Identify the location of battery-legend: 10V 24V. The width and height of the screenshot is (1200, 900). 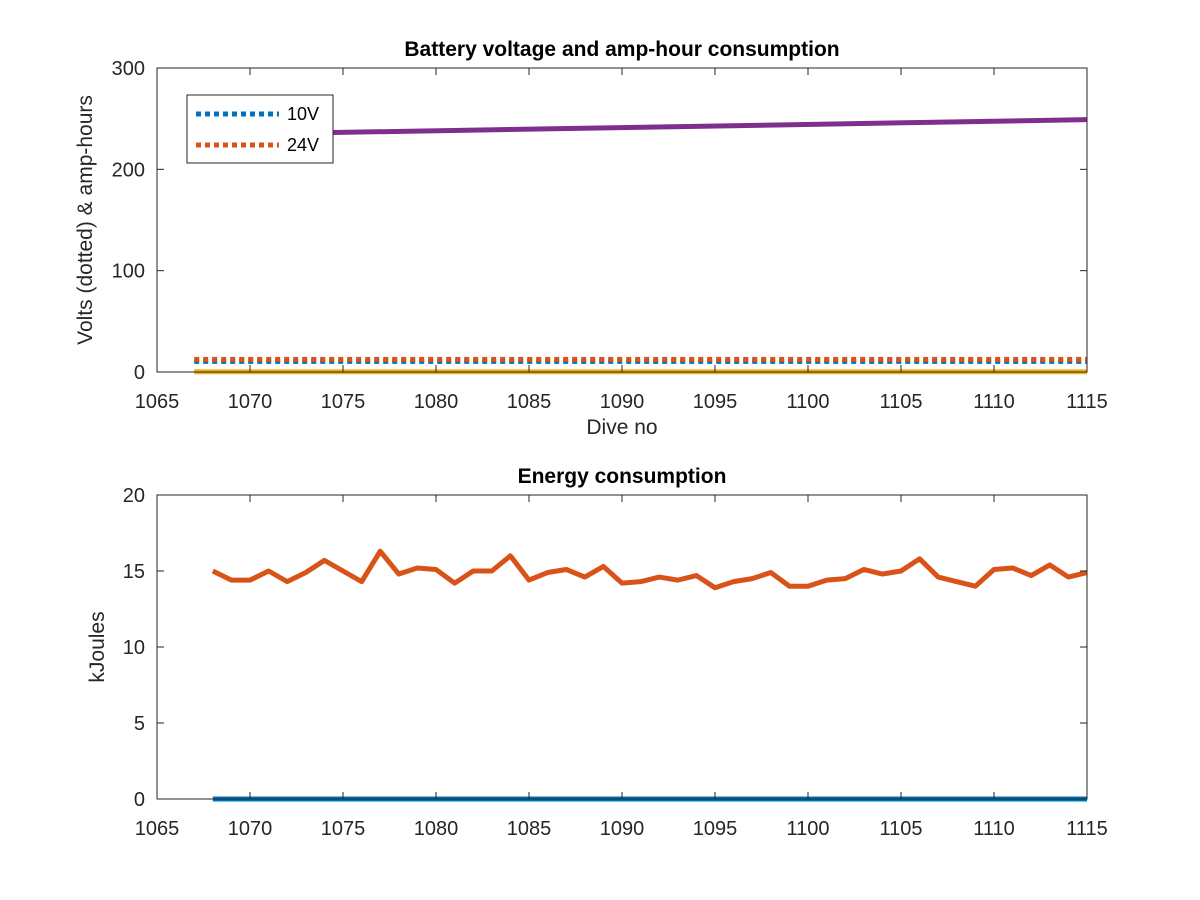
(260, 129).